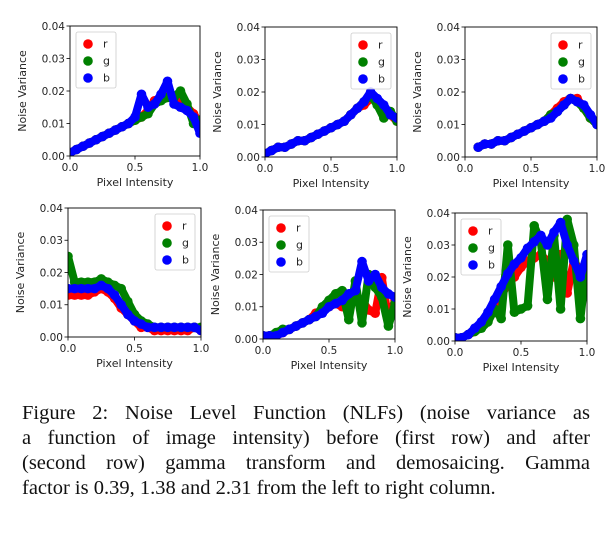  Describe the element at coordinates (465, 169) in the screenshot. I see `x-tick-label: 0.0` at that location.